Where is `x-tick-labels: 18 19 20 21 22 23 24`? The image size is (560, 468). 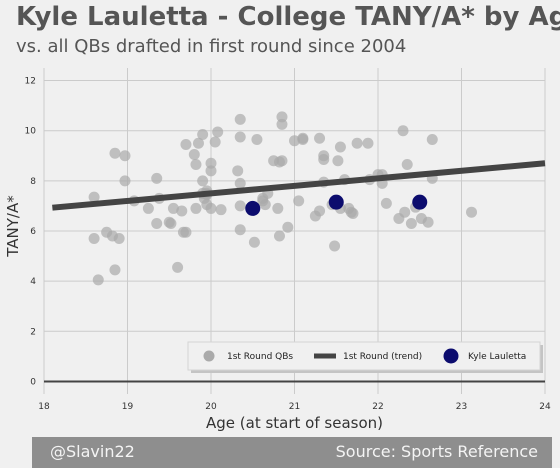
x-tick-labels: 18 19 20 21 22 23 24 is located at coordinates (294, 407).